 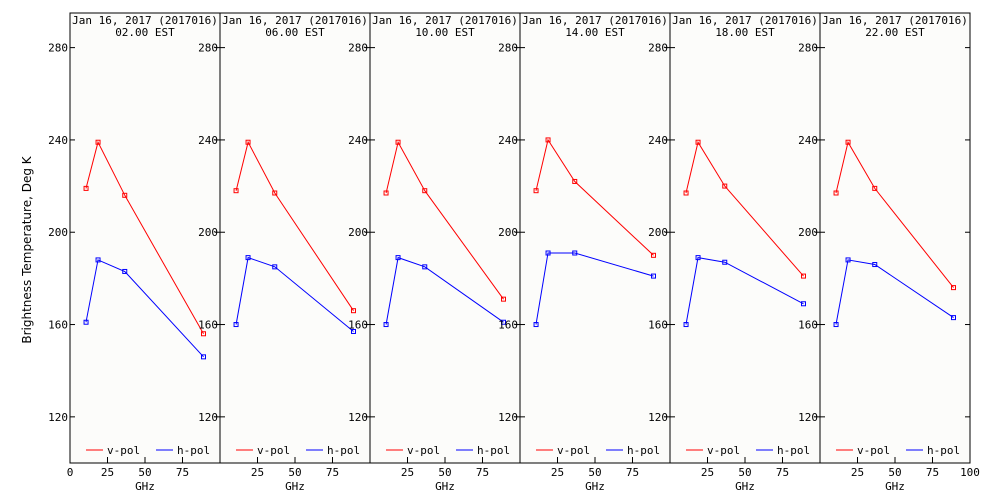 I want to click on panel-subtitle: 02.00 EST, so click(x=145, y=32).